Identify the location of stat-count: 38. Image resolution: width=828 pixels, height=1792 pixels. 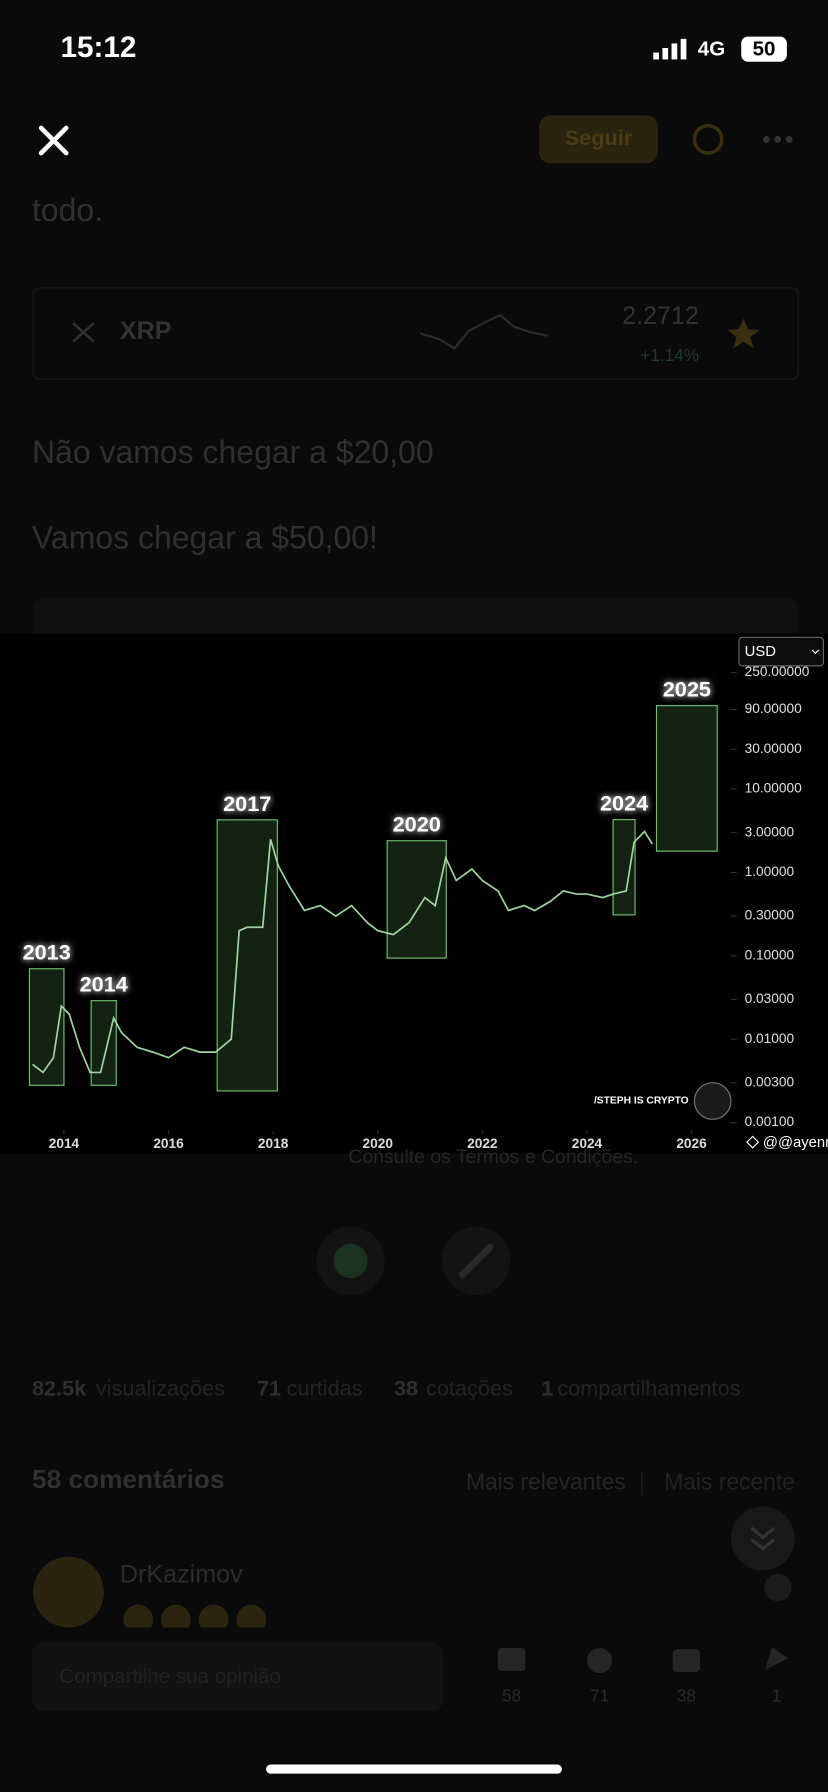
(406, 1388).